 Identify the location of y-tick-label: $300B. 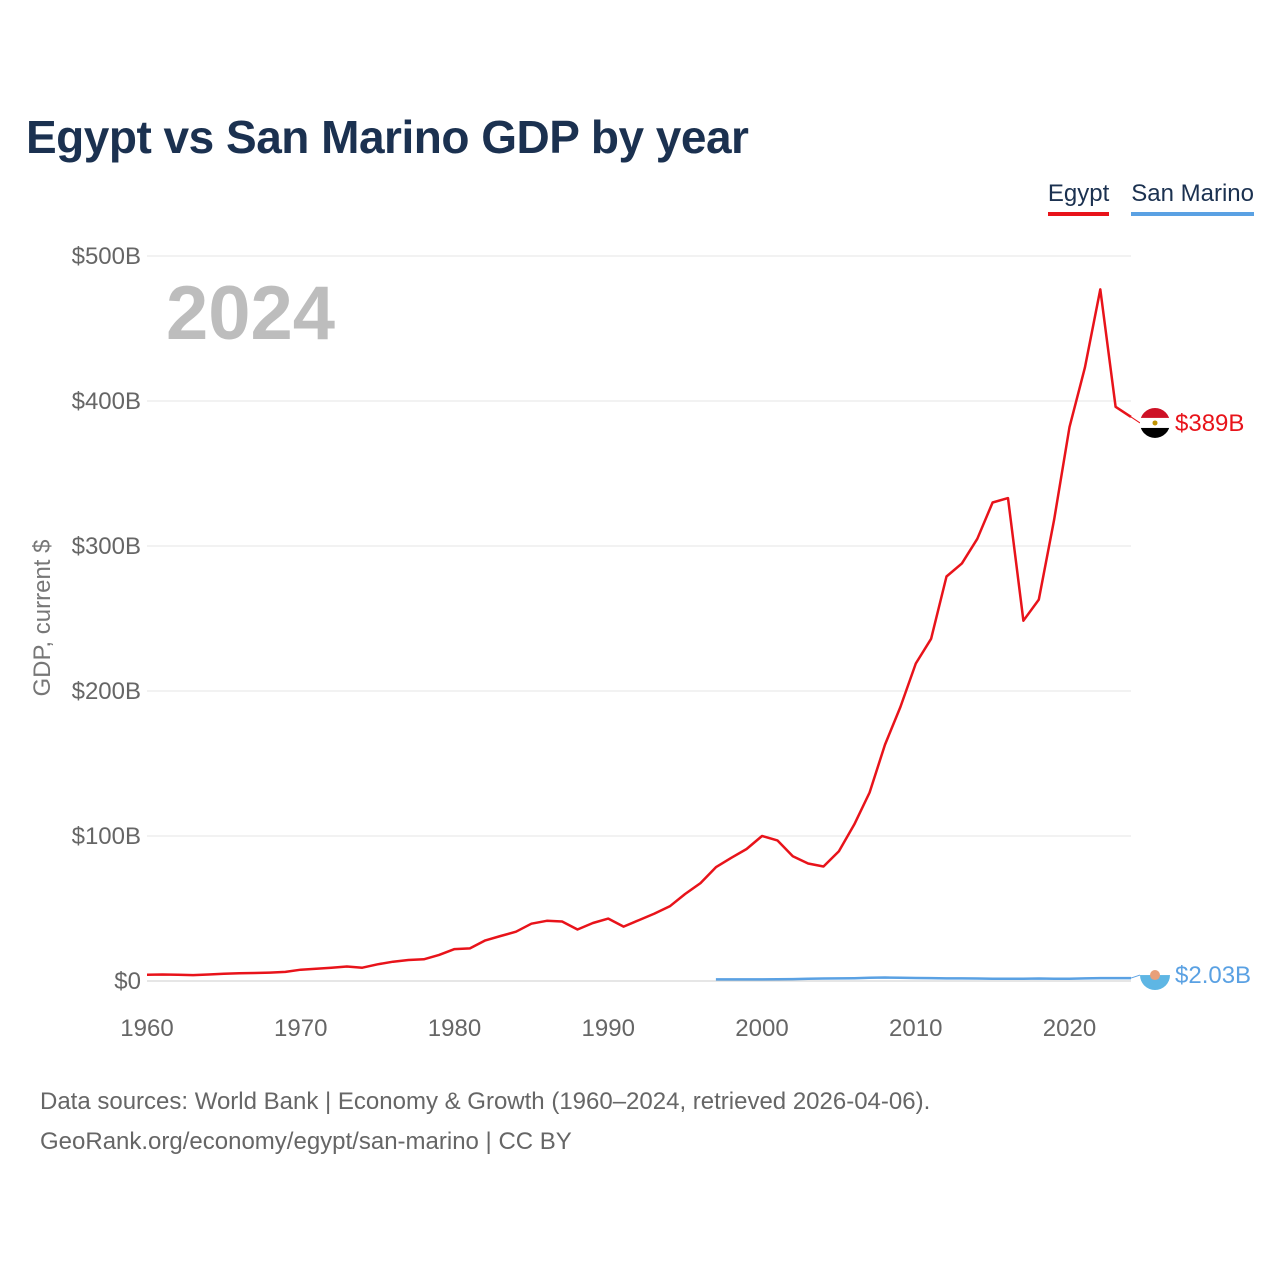
(106, 546).